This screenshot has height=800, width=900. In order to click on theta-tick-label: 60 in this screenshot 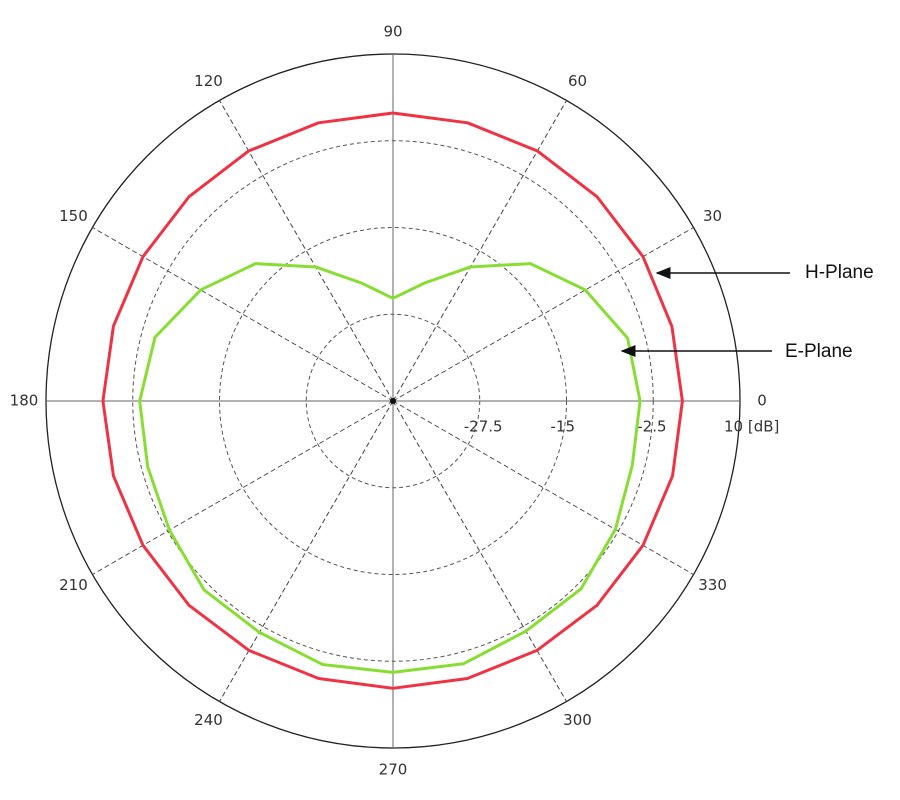, I will do `click(577, 81)`.